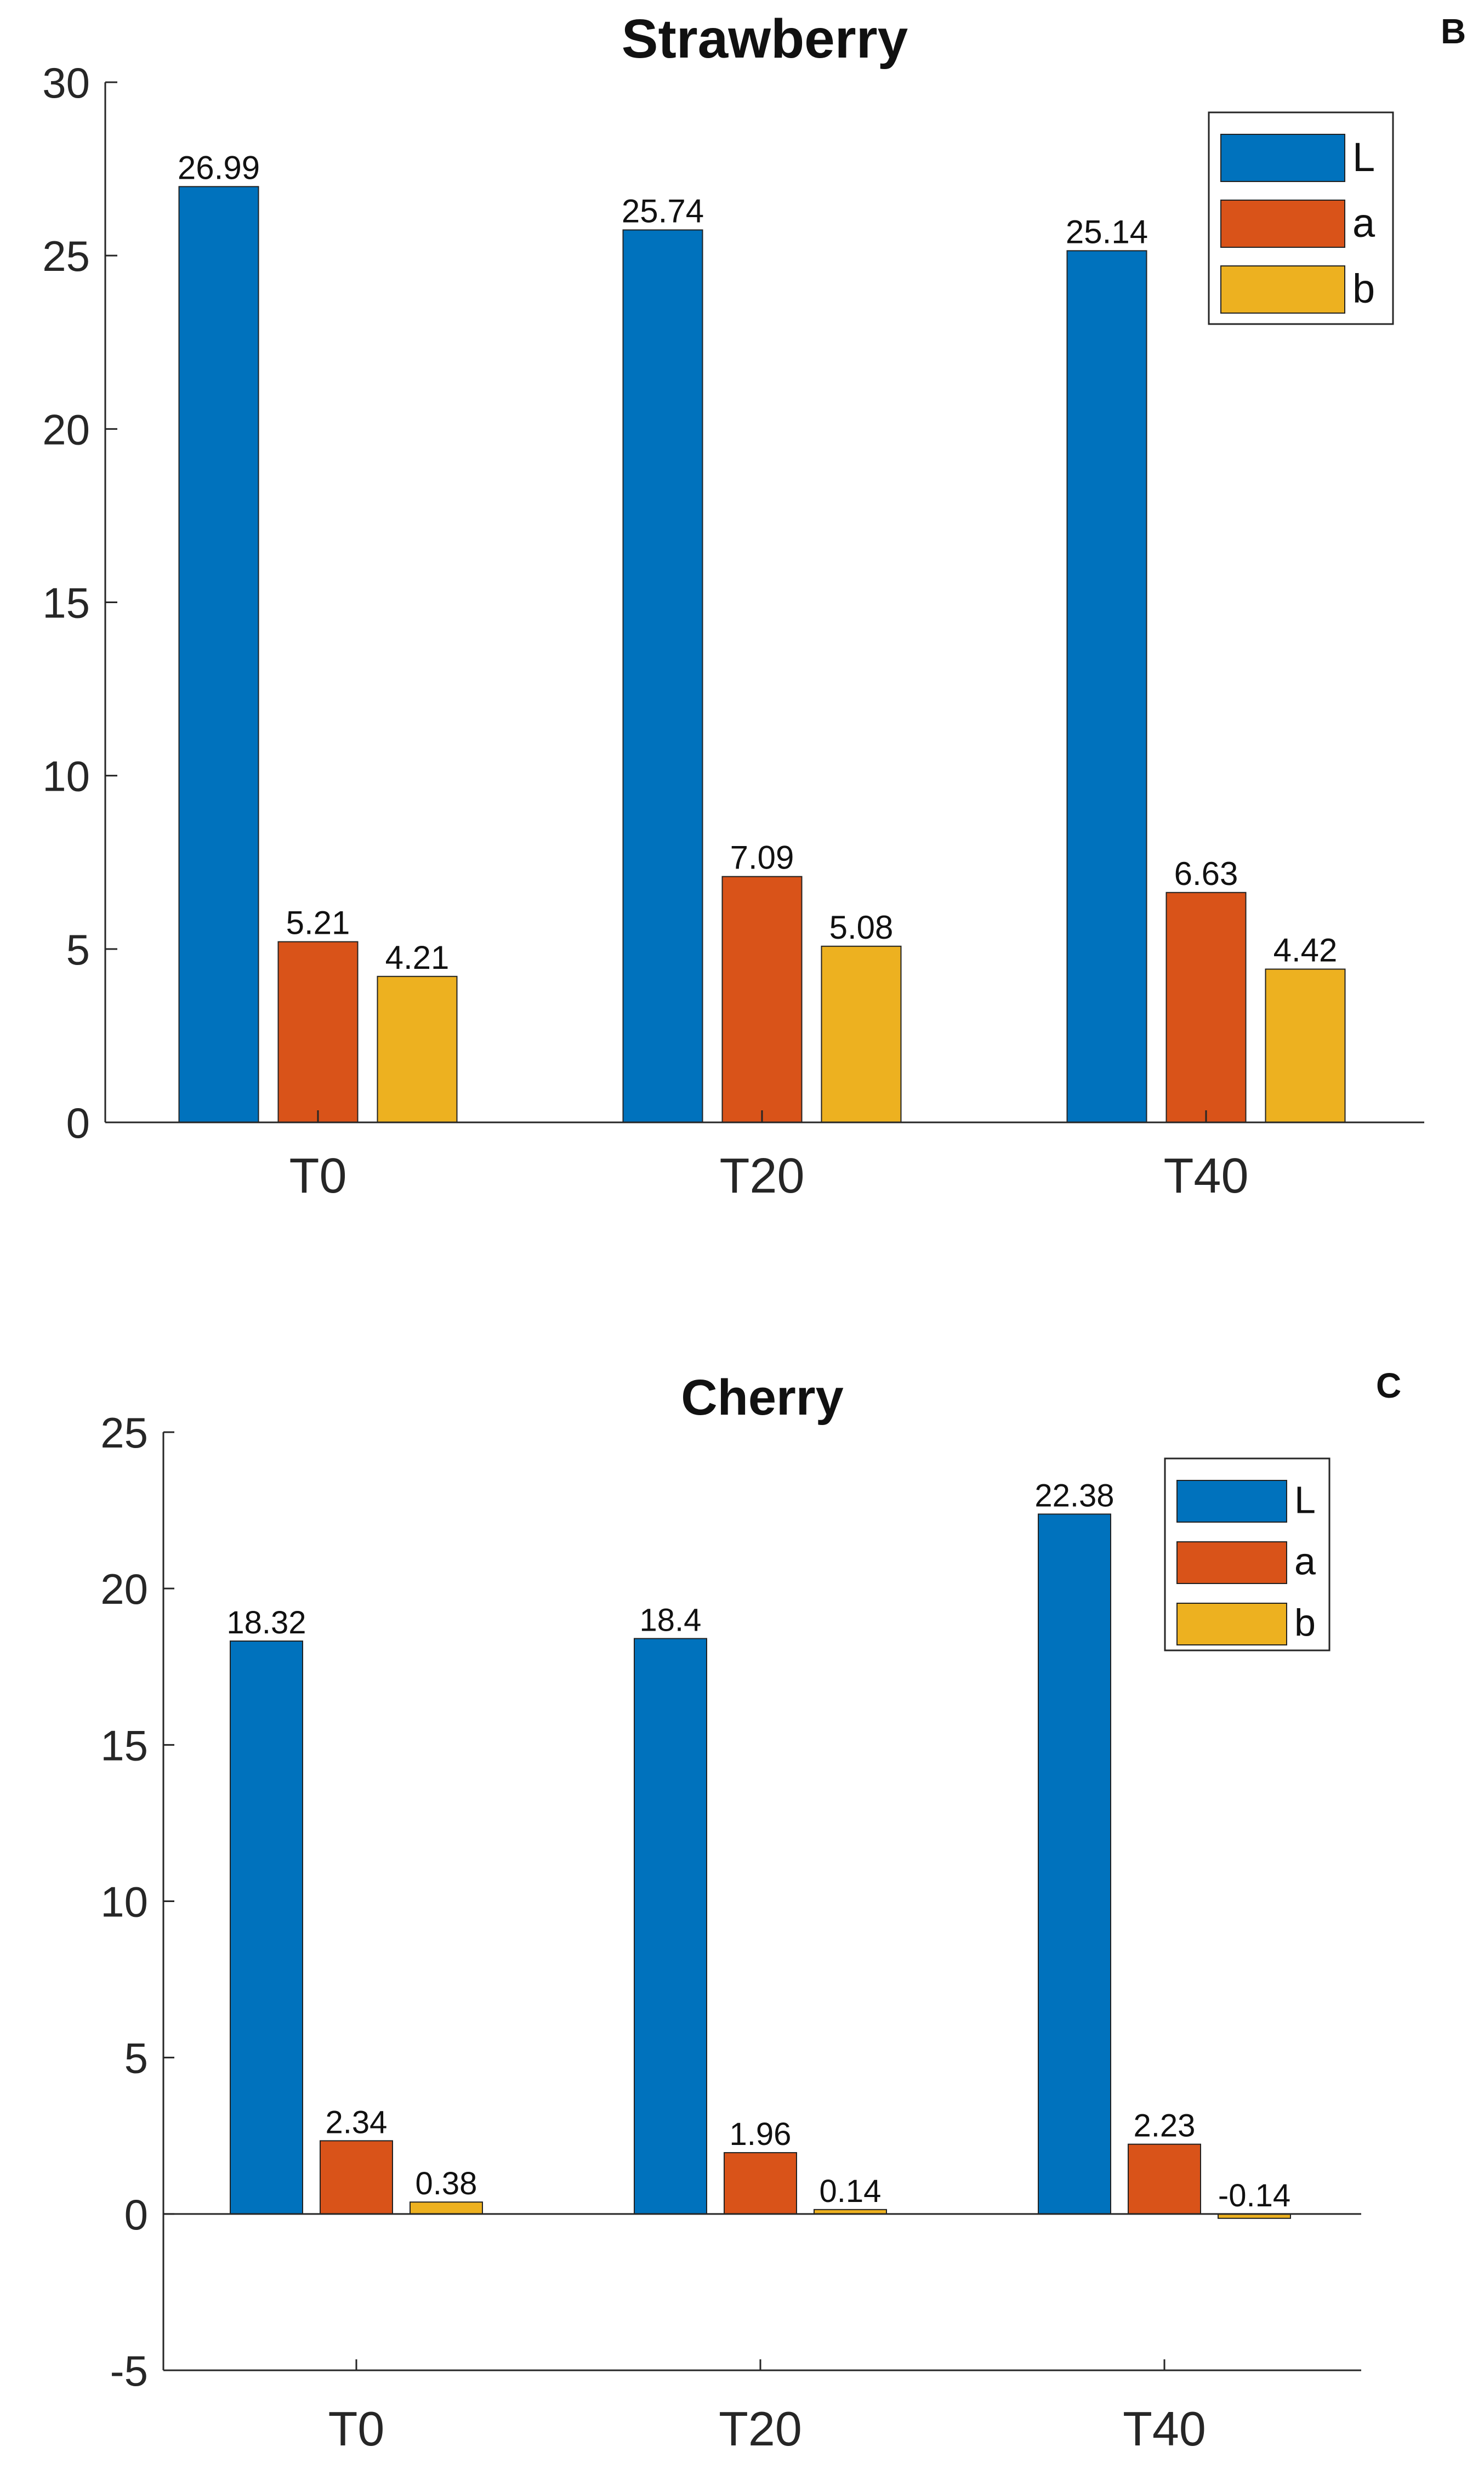 The height and width of the screenshot is (2469, 1484). Describe the element at coordinates (1305, 1045) in the screenshot. I see `strawberry-bar-b-t40` at that location.